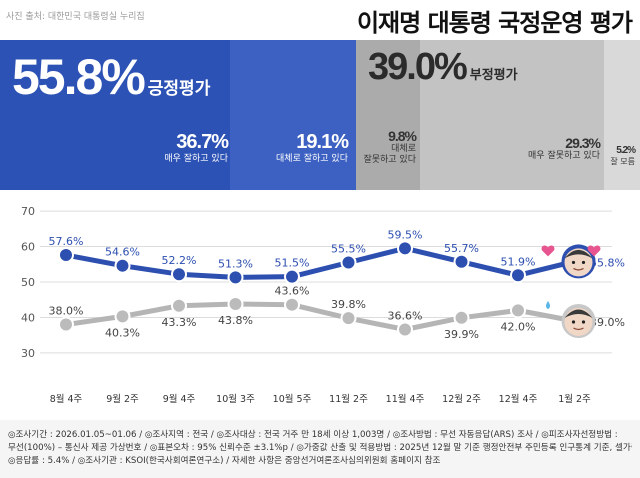 The image size is (640, 478). Describe the element at coordinates (179, 322) in the screenshot. I see `negative-data-label: 43.3%` at that location.